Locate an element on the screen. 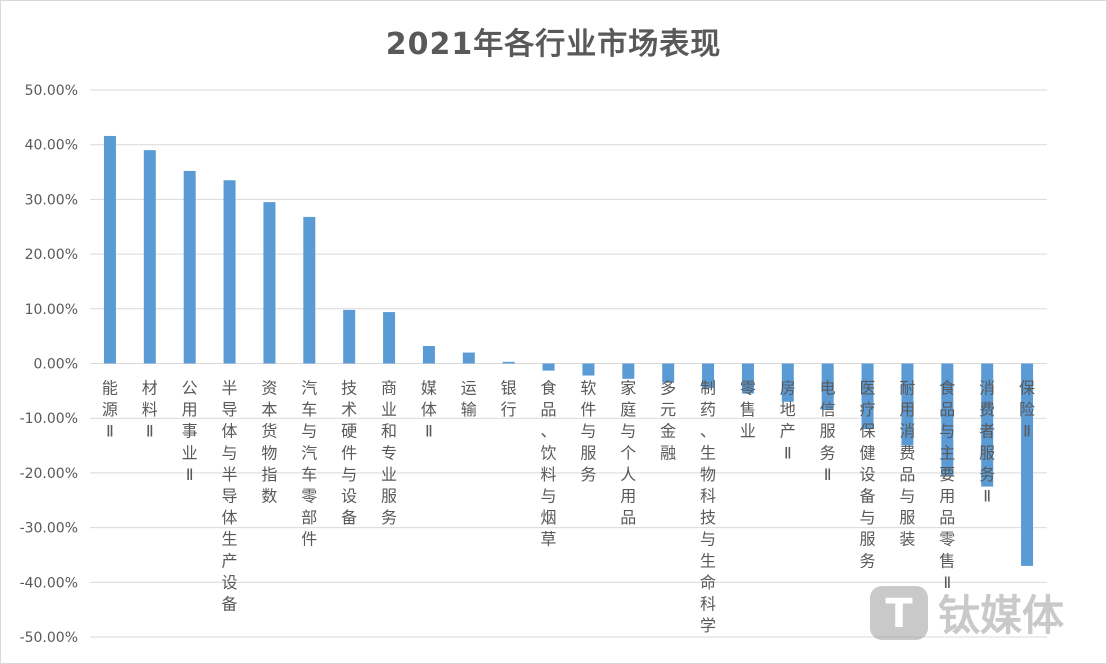 The image size is (1107, 664). category-label: 技术硬件与设备 is located at coordinates (349, 453).